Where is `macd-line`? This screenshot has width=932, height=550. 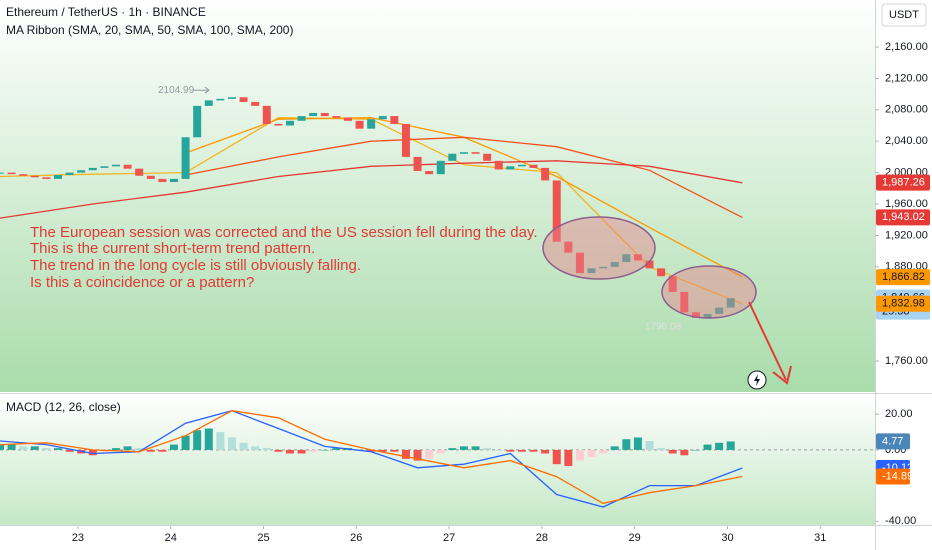 macd-line is located at coordinates (371, 457).